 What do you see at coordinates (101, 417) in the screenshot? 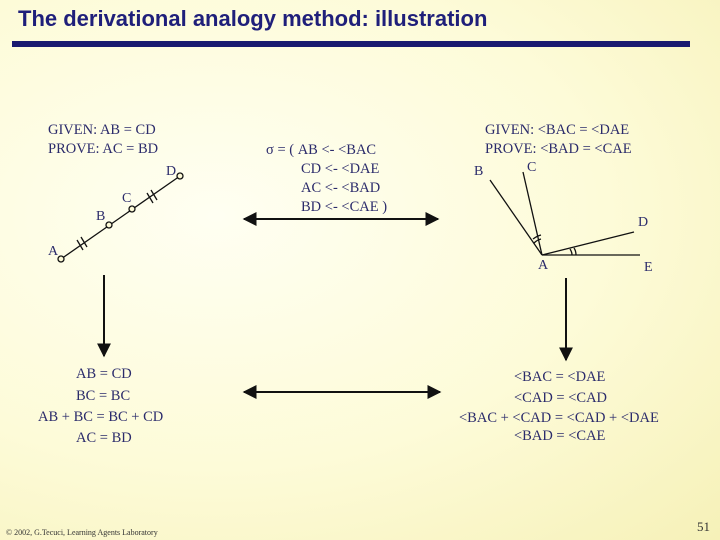
I see `left-derivation-line-3: AB + BC = BC + CD` at bounding box center [101, 417].